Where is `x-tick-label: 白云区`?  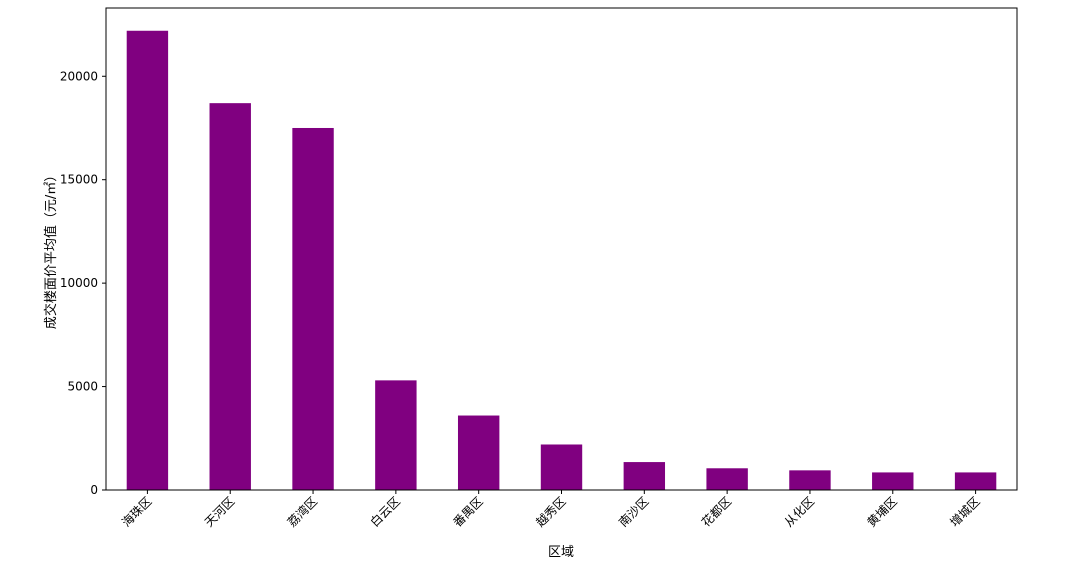 x-tick-label: 白云区 is located at coordinates (385, 512).